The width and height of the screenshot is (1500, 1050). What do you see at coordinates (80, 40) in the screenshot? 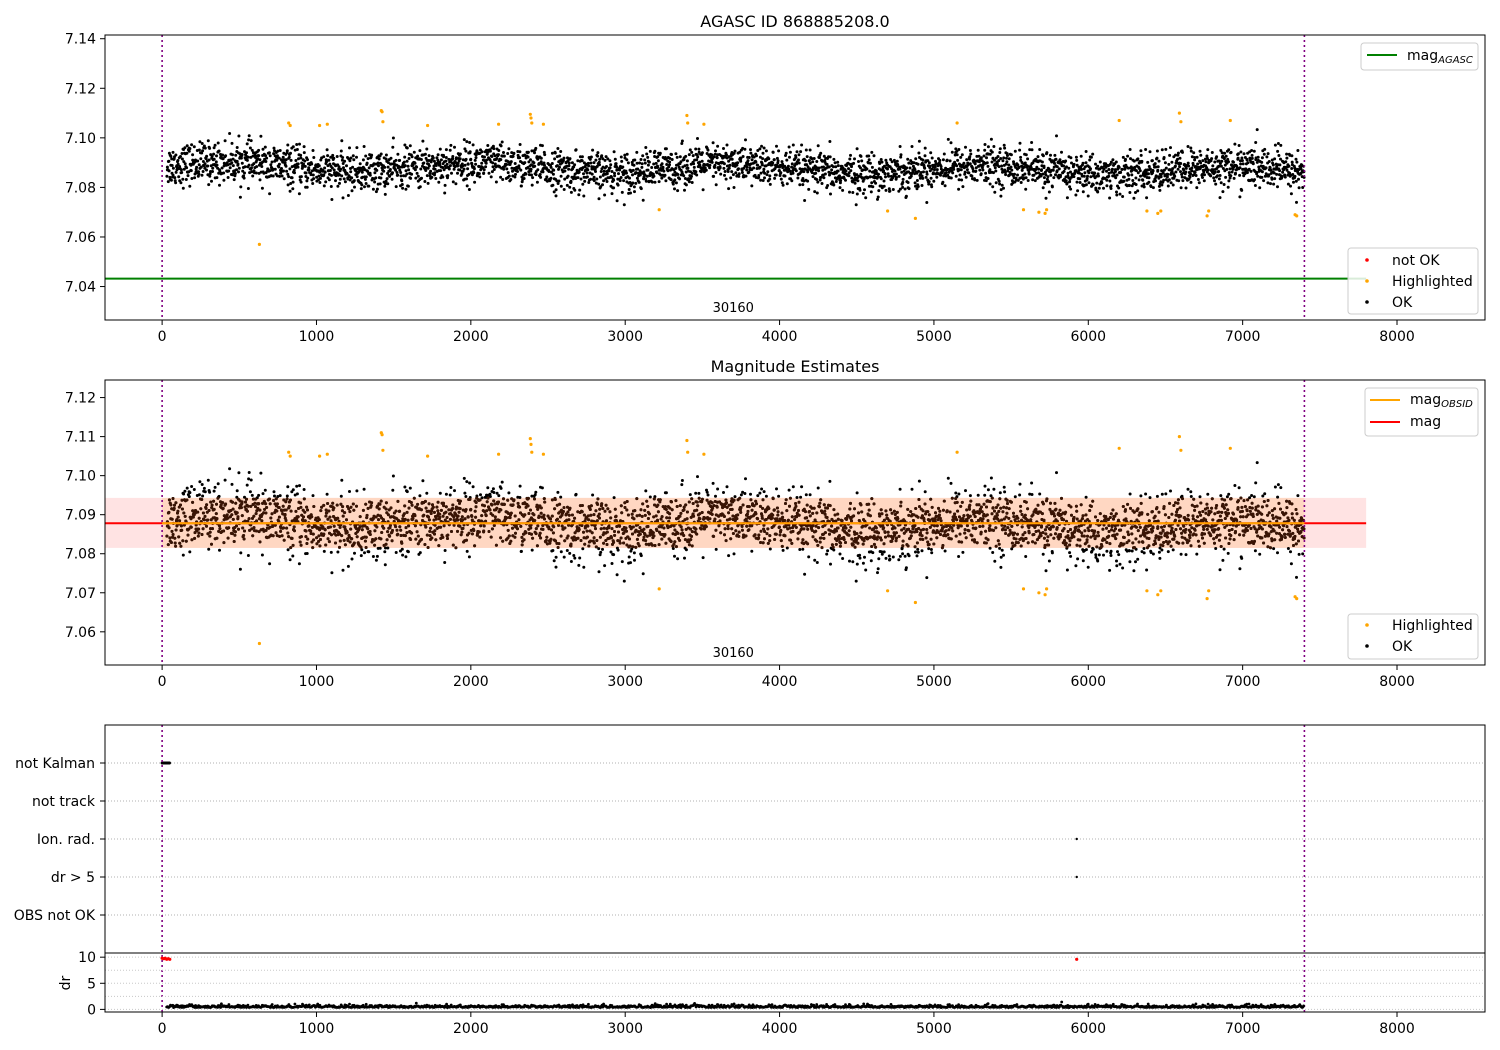
I see `y-tick-label: 7.14` at bounding box center [80, 40].